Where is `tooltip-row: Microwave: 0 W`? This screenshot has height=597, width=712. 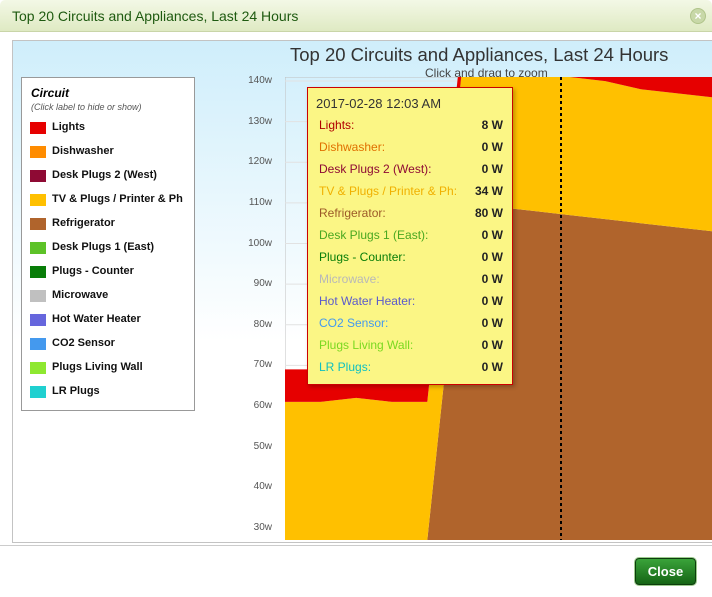 tooltip-row: Microwave: 0 W is located at coordinates (411, 280).